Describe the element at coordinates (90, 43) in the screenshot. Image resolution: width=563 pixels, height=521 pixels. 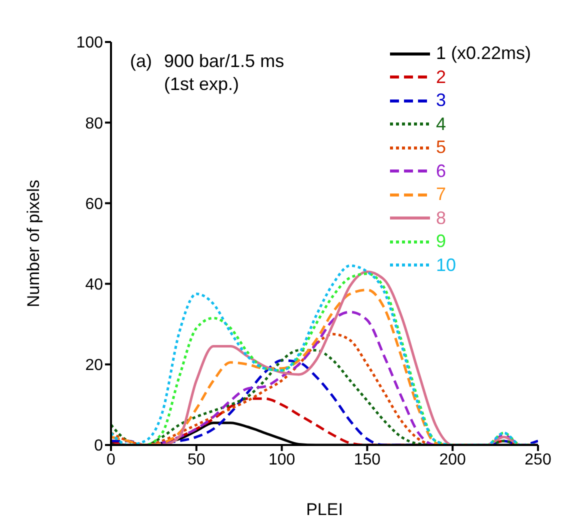
I see `y-tick-label: 100` at that location.